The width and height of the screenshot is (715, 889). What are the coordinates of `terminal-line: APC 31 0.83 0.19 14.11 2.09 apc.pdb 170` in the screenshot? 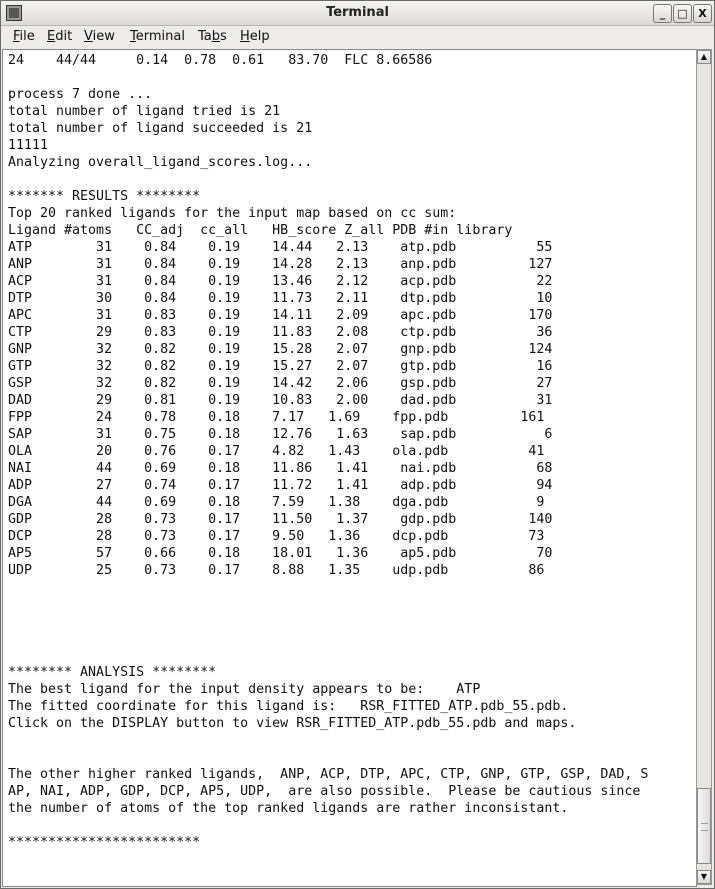 It's located at (280, 315).